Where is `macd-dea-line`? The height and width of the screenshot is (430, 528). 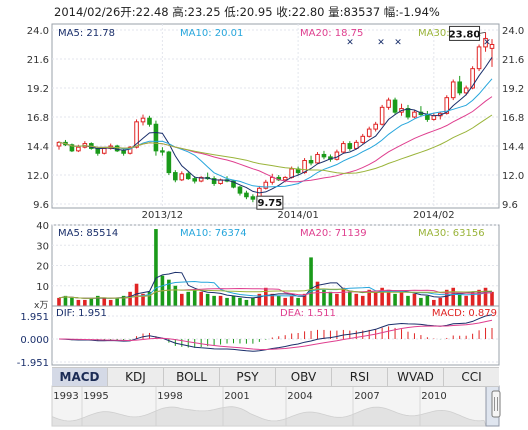
macd-dea-line is located at coordinates (276, 335).